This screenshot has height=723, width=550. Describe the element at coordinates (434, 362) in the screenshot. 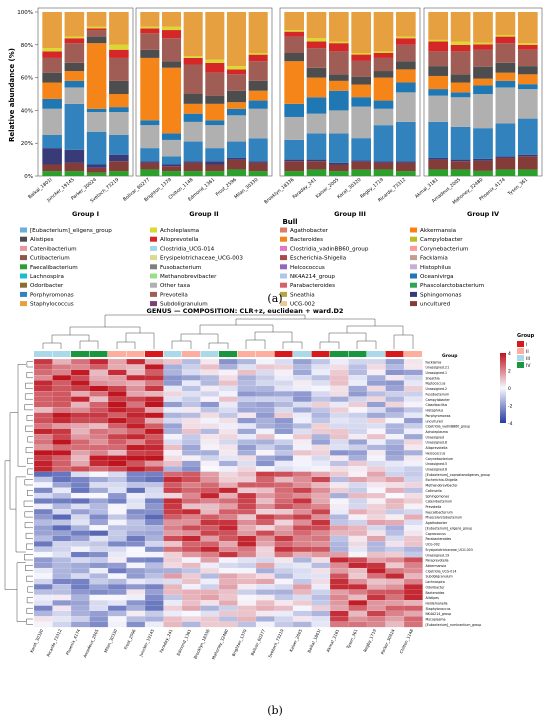

I see `row-label: Facklamia` at that location.